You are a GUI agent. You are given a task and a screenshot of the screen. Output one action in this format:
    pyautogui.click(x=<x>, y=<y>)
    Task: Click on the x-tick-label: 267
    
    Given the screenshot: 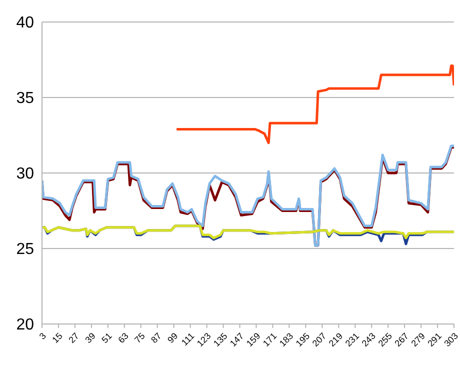 What is the action you would take?
    pyautogui.click(x=401, y=339)
    